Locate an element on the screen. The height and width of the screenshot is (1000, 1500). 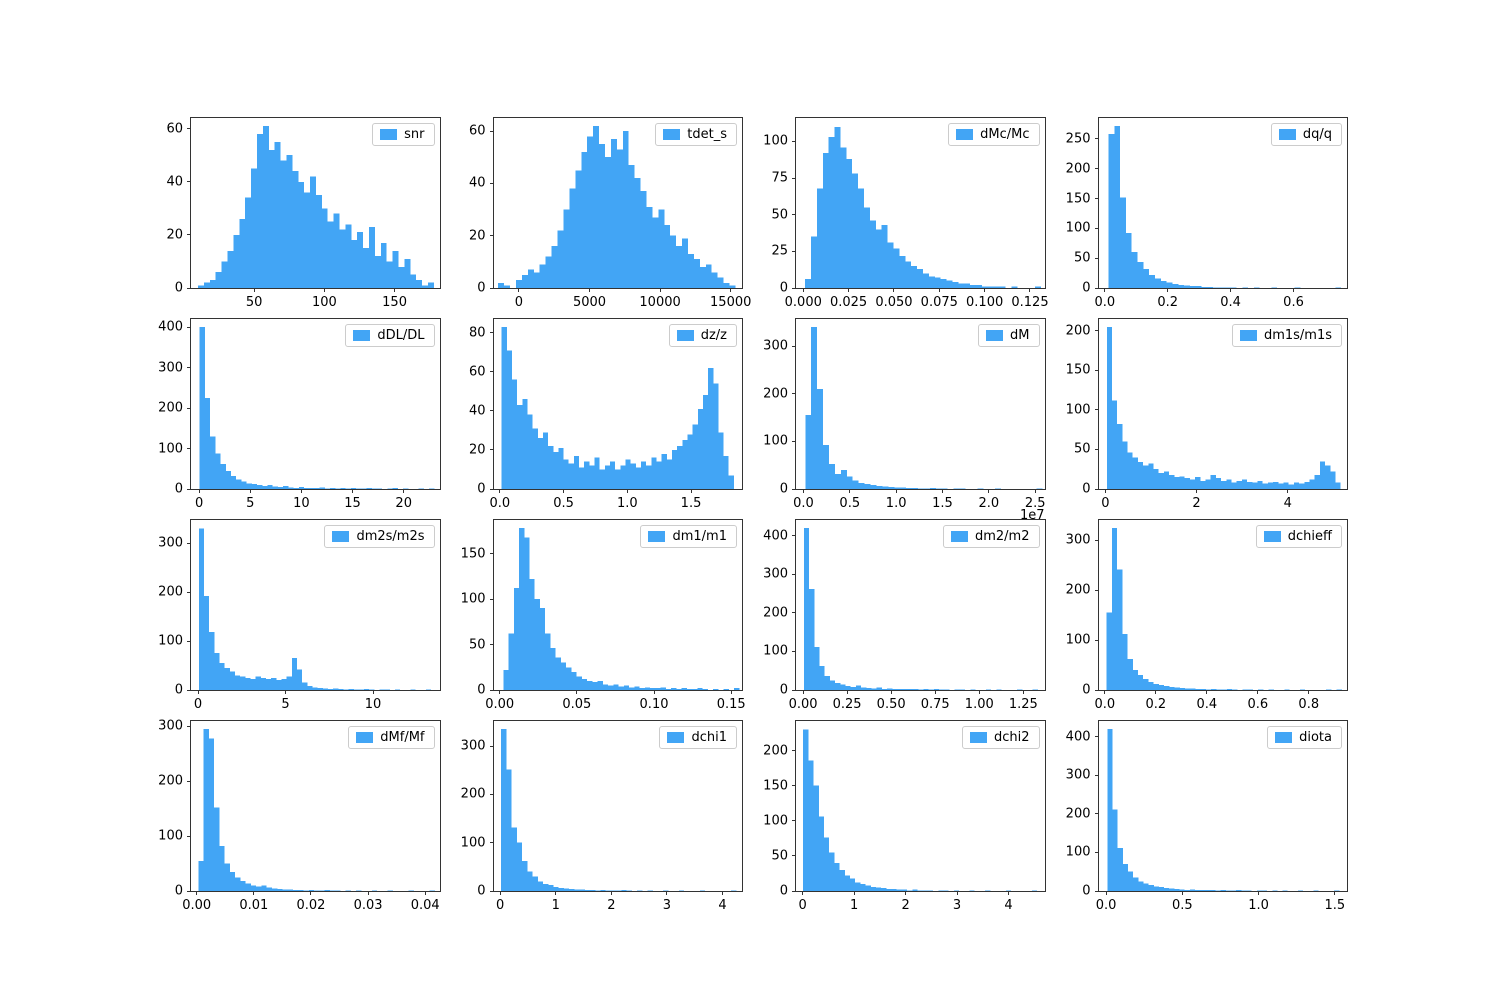
x-tick-label: 0.000 is located at coordinates (803, 302).